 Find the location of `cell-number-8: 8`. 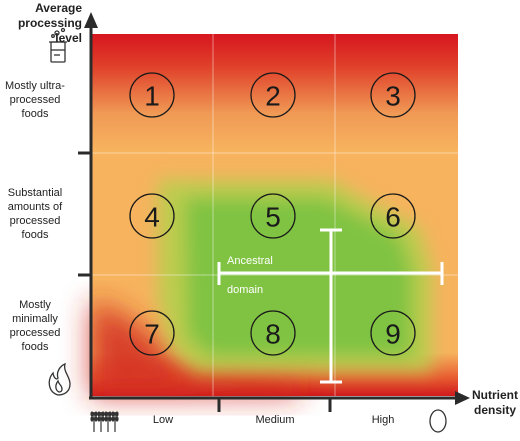

cell-number-8: 8 is located at coordinates (273, 334).